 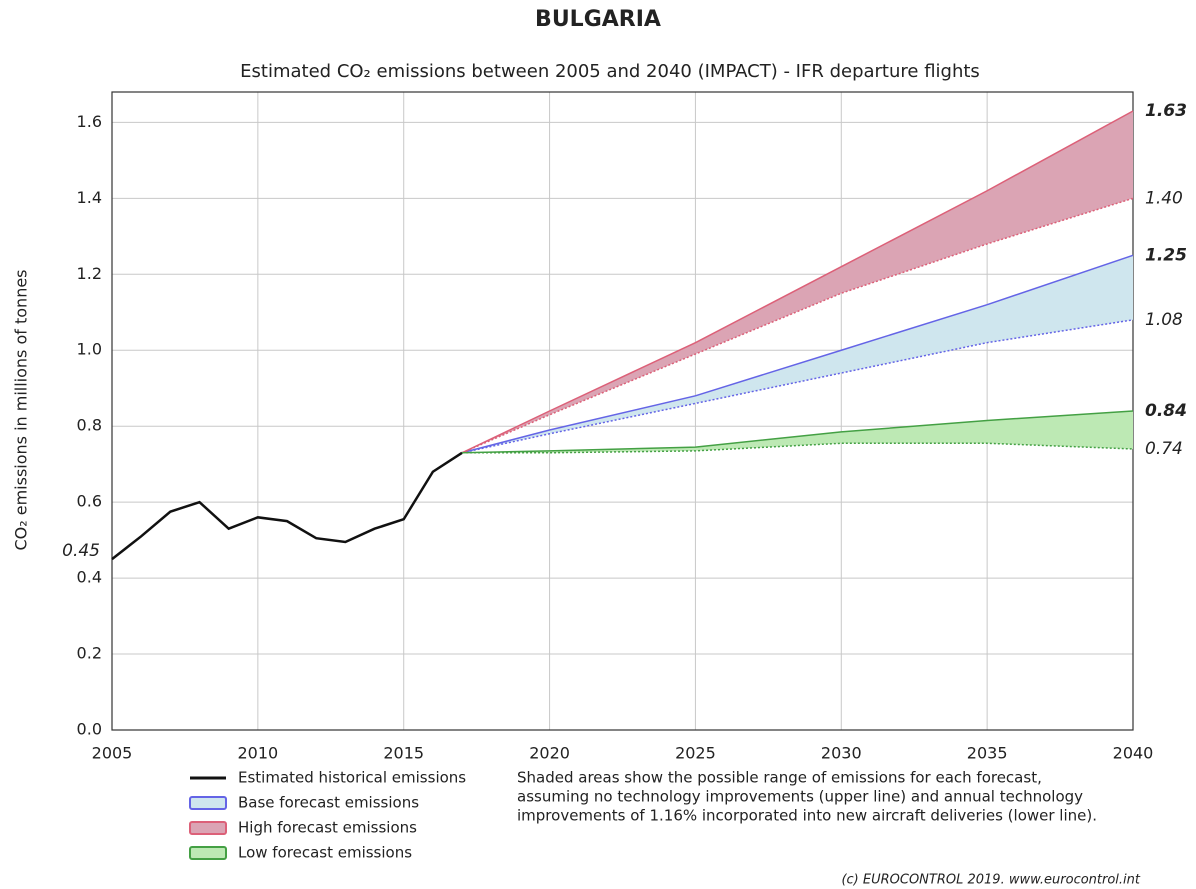 What do you see at coordinates (841, 753) in the screenshot?
I see `x-tick-label: 2030` at bounding box center [841, 753].